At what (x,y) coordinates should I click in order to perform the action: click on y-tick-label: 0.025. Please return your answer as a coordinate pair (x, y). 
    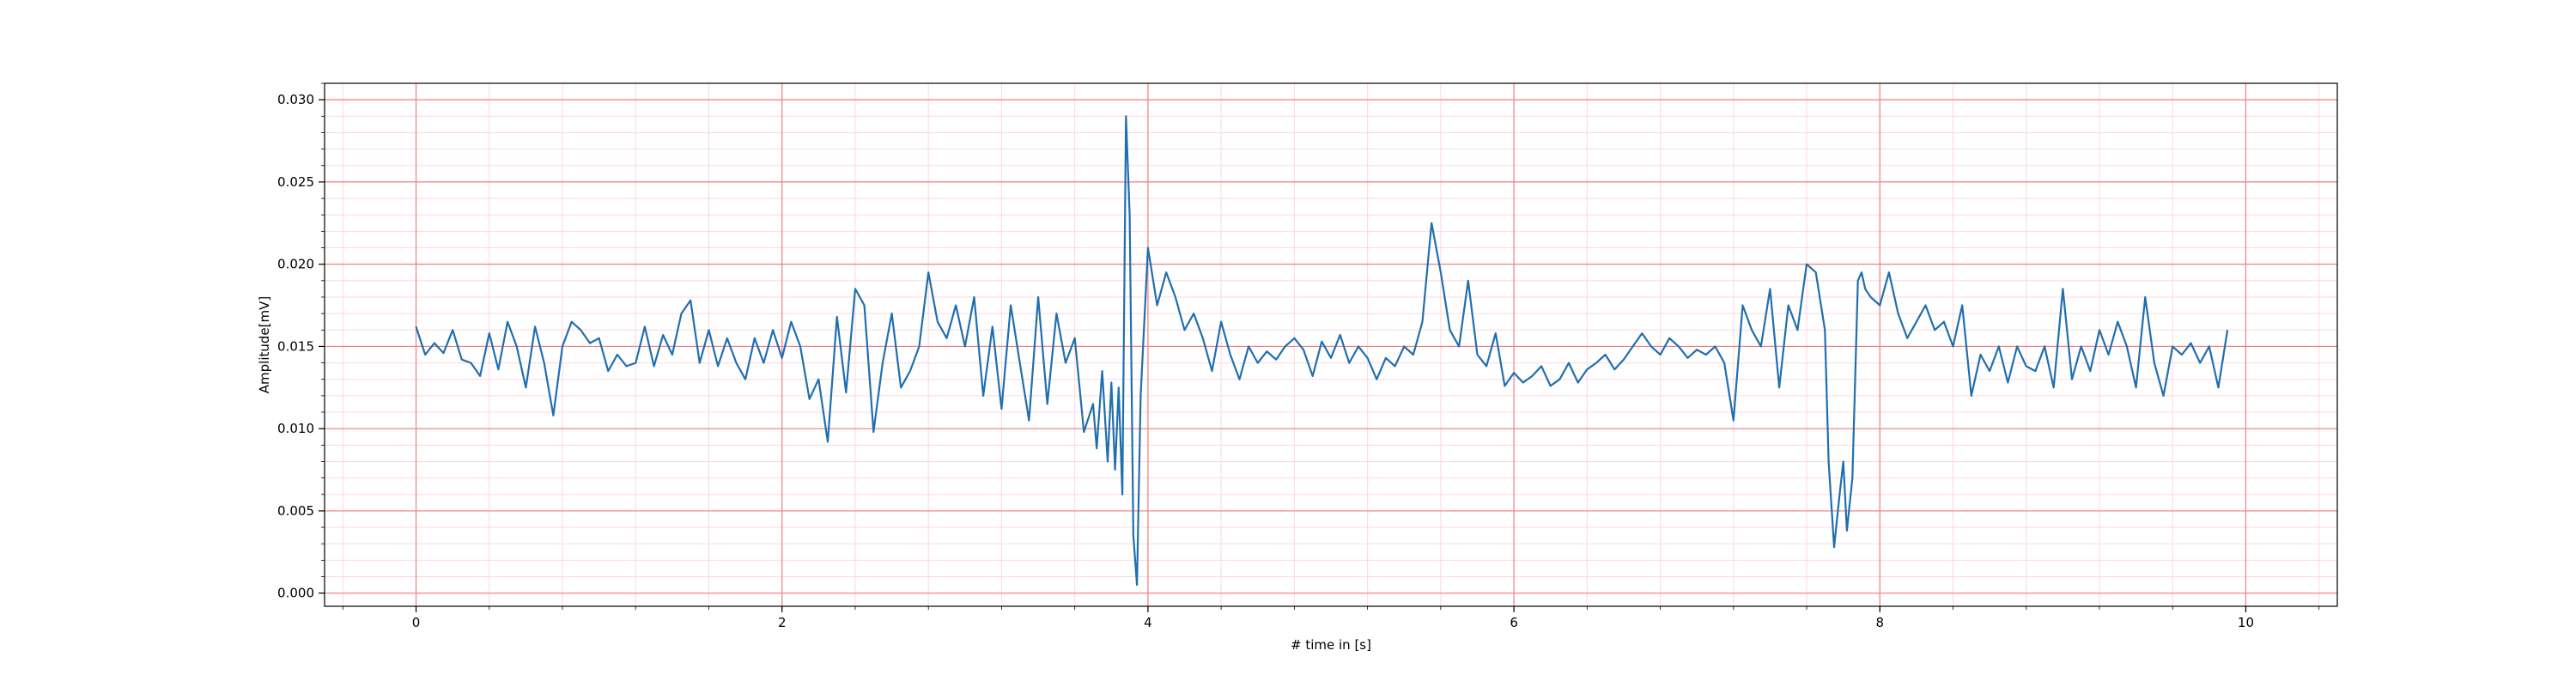
    Looking at the image, I should click on (295, 182).